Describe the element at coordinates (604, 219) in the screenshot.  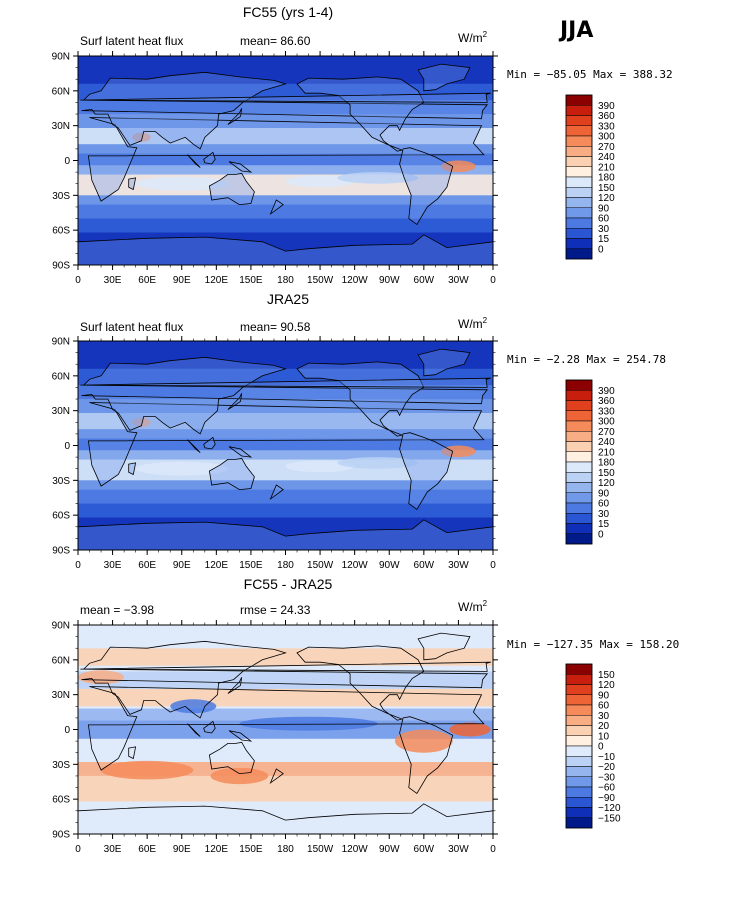
I see `colorbar-label: 60` at that location.